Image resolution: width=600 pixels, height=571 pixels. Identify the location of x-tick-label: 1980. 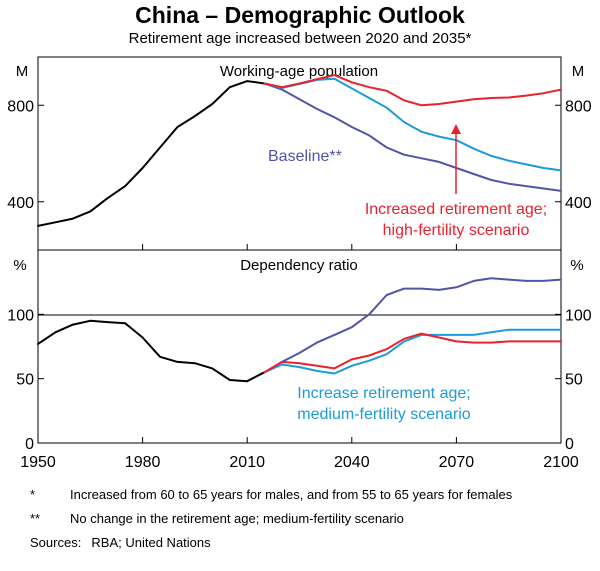
(143, 462).